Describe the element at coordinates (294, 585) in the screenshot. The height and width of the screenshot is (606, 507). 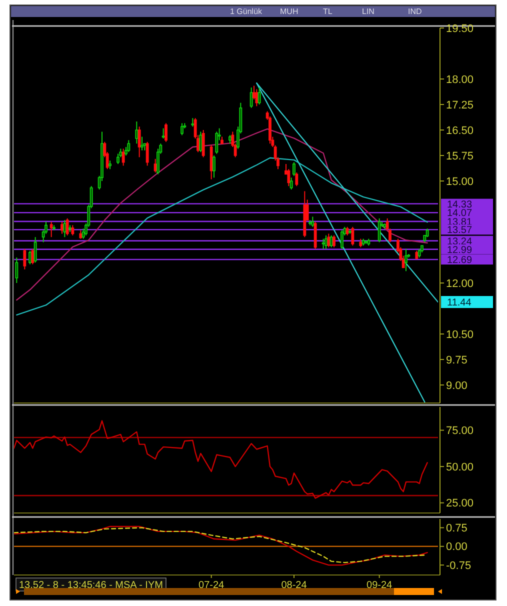
I see `x-tick-label: 08-24` at that location.